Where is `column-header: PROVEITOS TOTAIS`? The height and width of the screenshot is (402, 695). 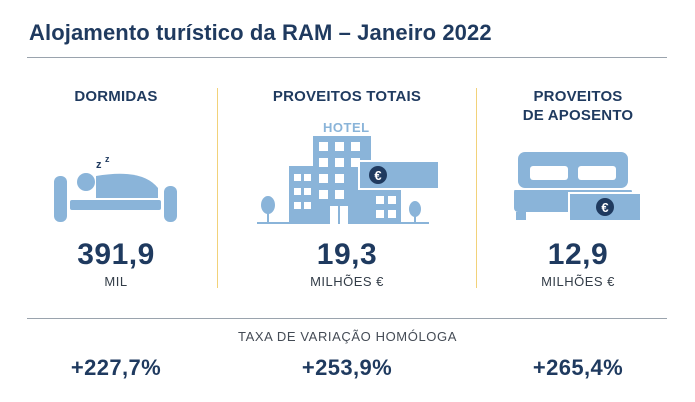
column-header: PROVEITOS TOTAIS is located at coordinates (347, 96).